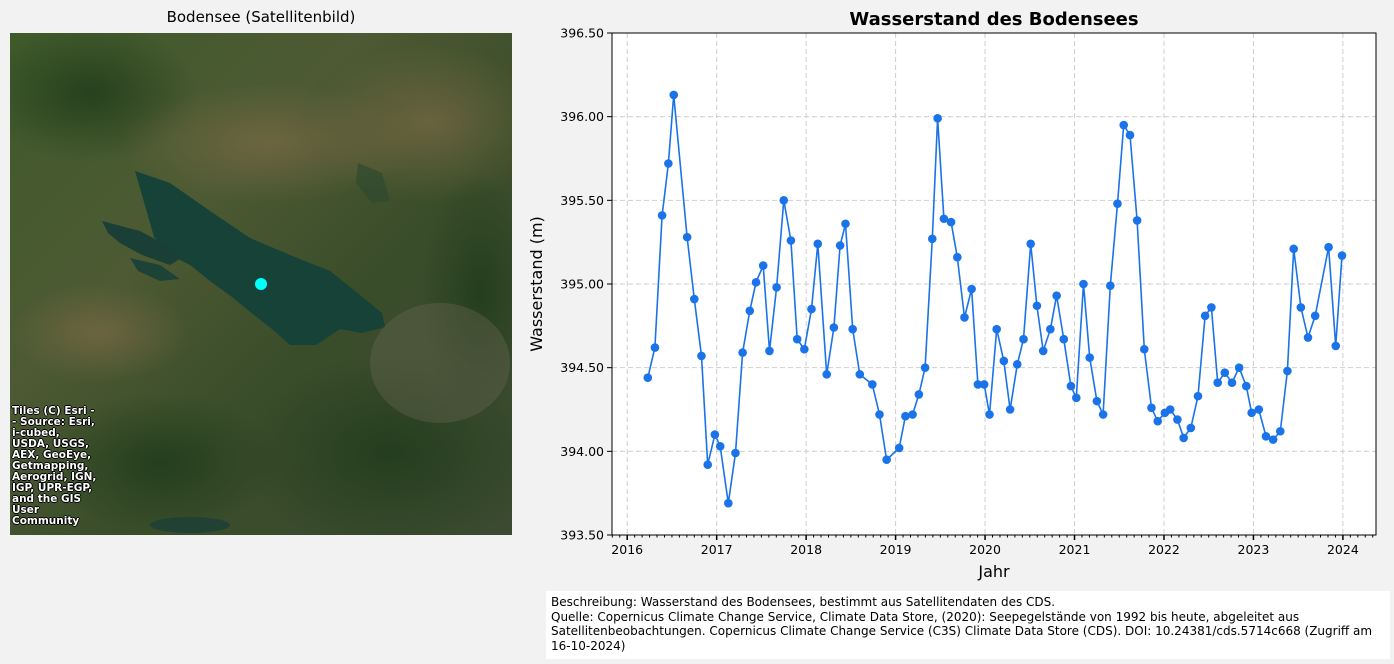 This screenshot has height=664, width=1394. What do you see at coordinates (806, 549) in the screenshot?
I see `x-tick-label: 2018` at bounding box center [806, 549].